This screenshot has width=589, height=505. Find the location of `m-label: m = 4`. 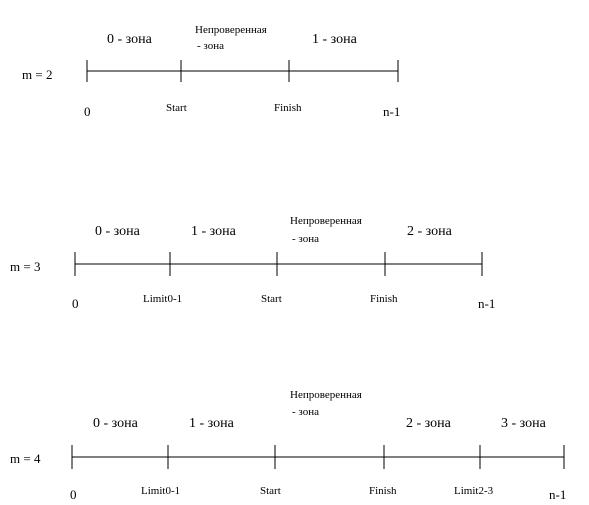

m-label: m = 4 is located at coordinates (25, 458).